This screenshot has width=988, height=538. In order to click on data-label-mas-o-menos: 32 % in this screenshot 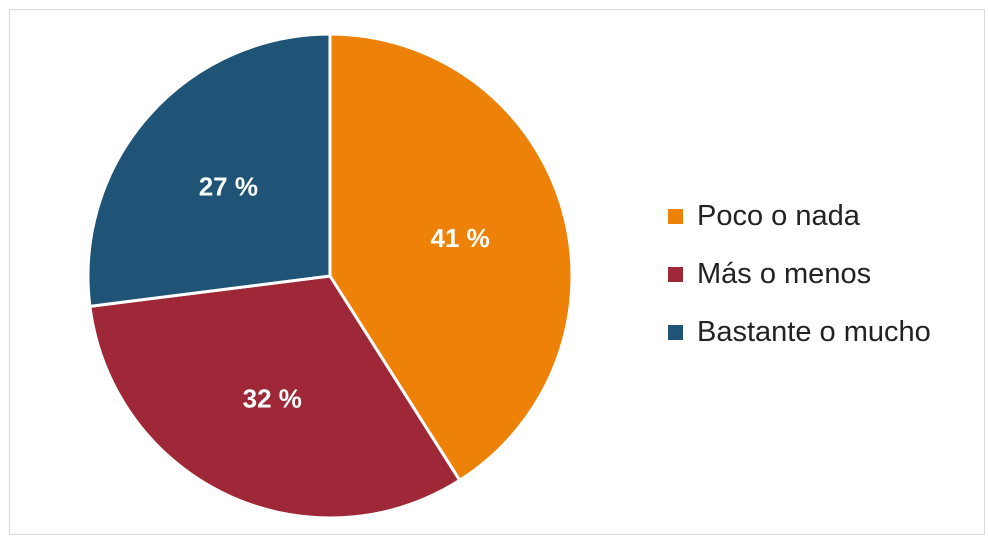, I will do `click(272, 399)`.